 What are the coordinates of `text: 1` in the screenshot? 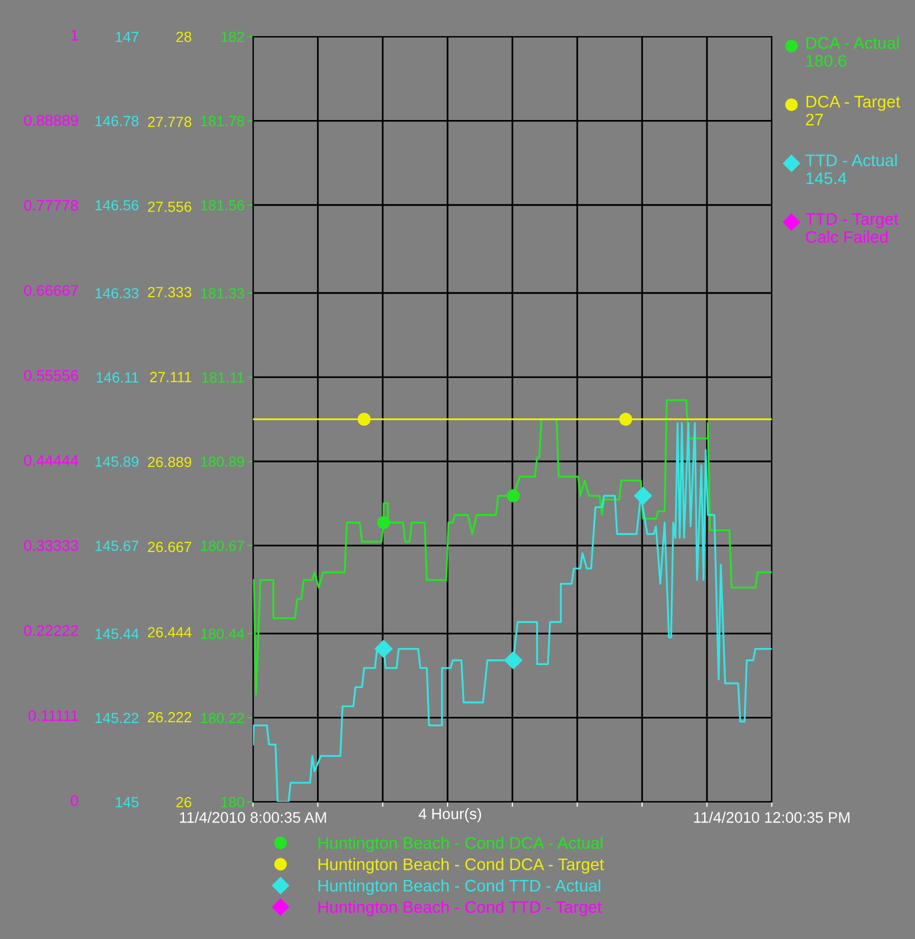 It's located at (74, 35).